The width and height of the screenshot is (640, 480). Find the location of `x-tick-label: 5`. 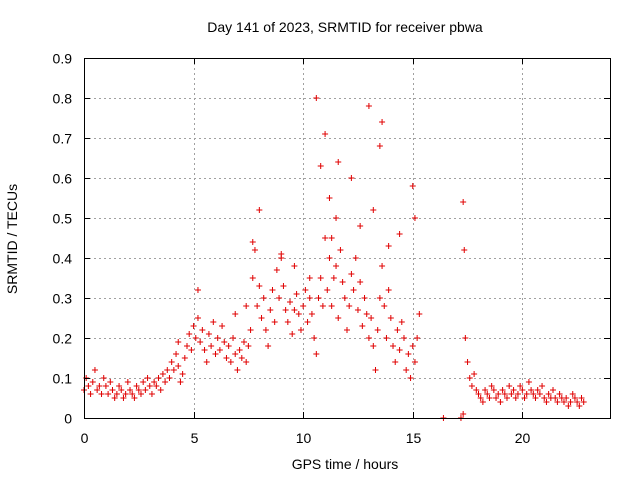

x-tick-label: 5 is located at coordinates (195, 438).